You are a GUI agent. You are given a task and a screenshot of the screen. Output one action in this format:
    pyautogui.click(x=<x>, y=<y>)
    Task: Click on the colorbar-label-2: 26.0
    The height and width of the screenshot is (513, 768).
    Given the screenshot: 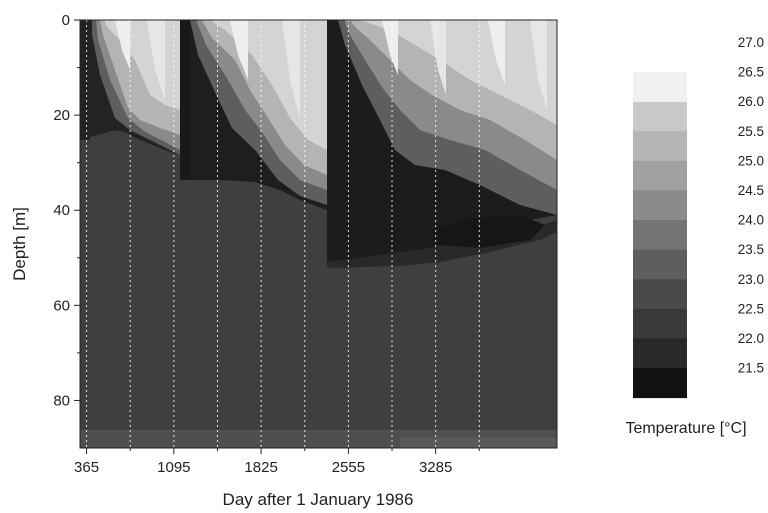 What is the action you would take?
    pyautogui.click(x=751, y=101)
    